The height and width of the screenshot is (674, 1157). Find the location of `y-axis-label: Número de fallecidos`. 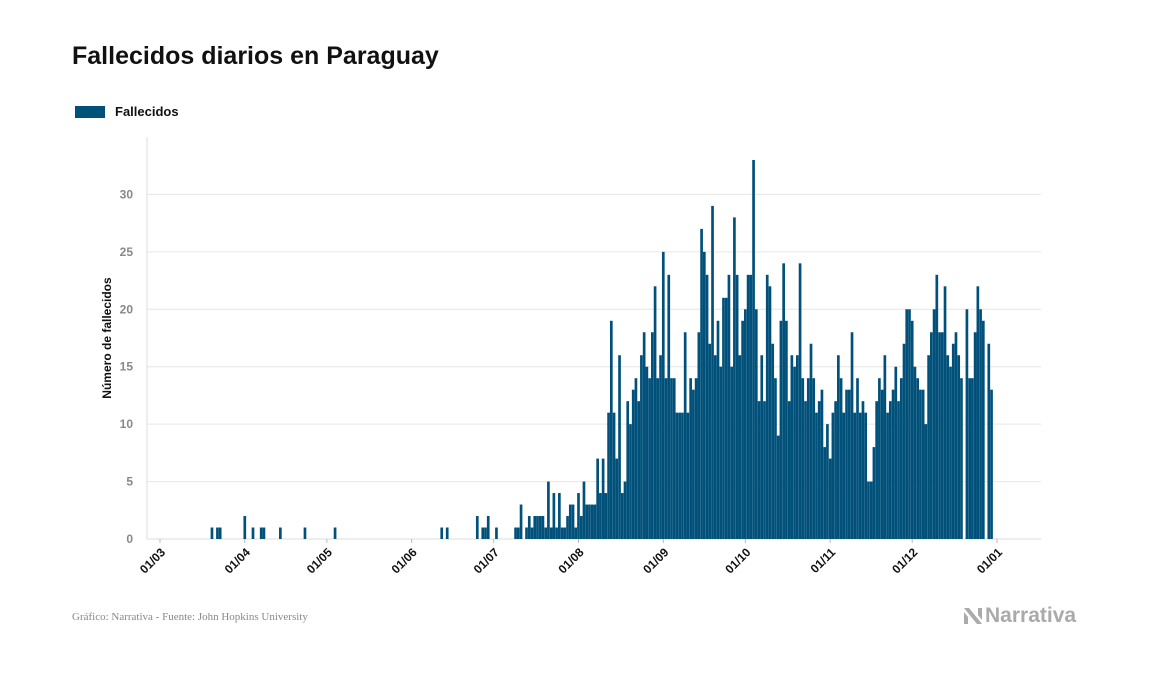

y-axis-label: Número de fallecidos is located at coordinates (107, 338).